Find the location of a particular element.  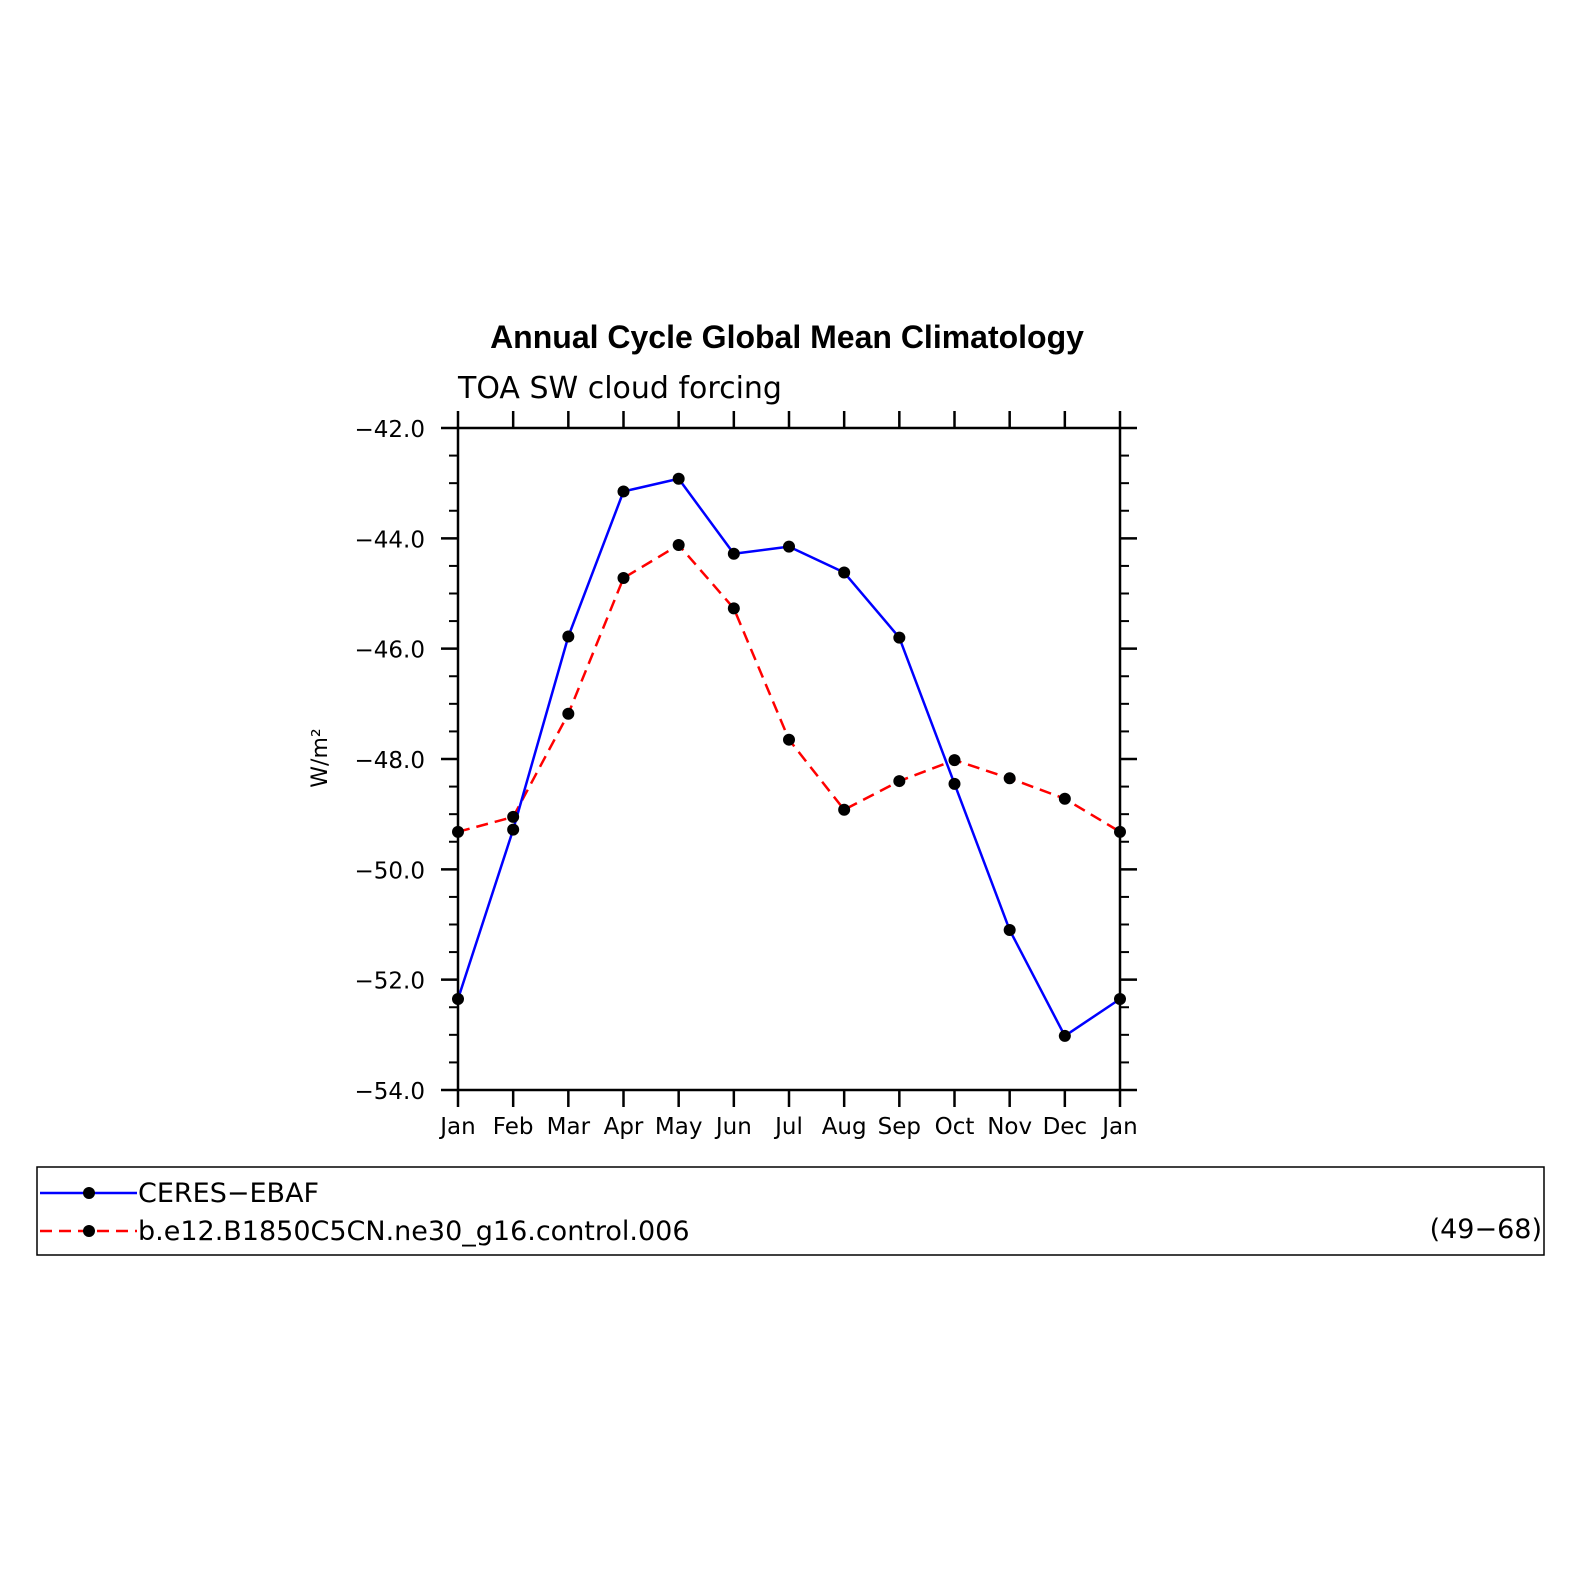

y-tick-label: −42.0 is located at coordinates (390, 430).